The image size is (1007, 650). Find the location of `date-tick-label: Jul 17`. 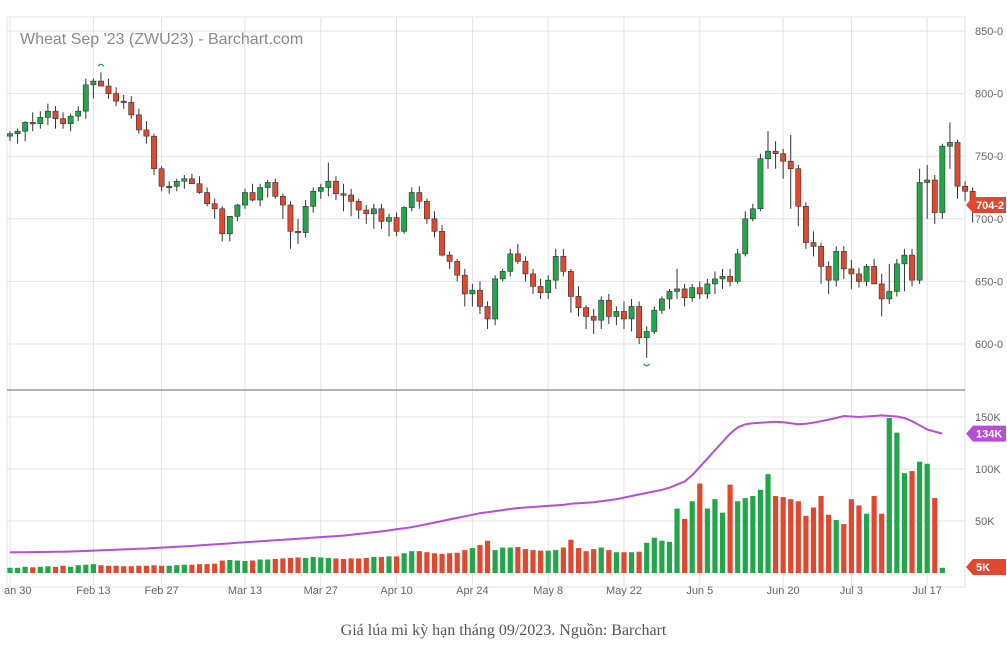

date-tick-label: Jul 17 is located at coordinates (927, 591).